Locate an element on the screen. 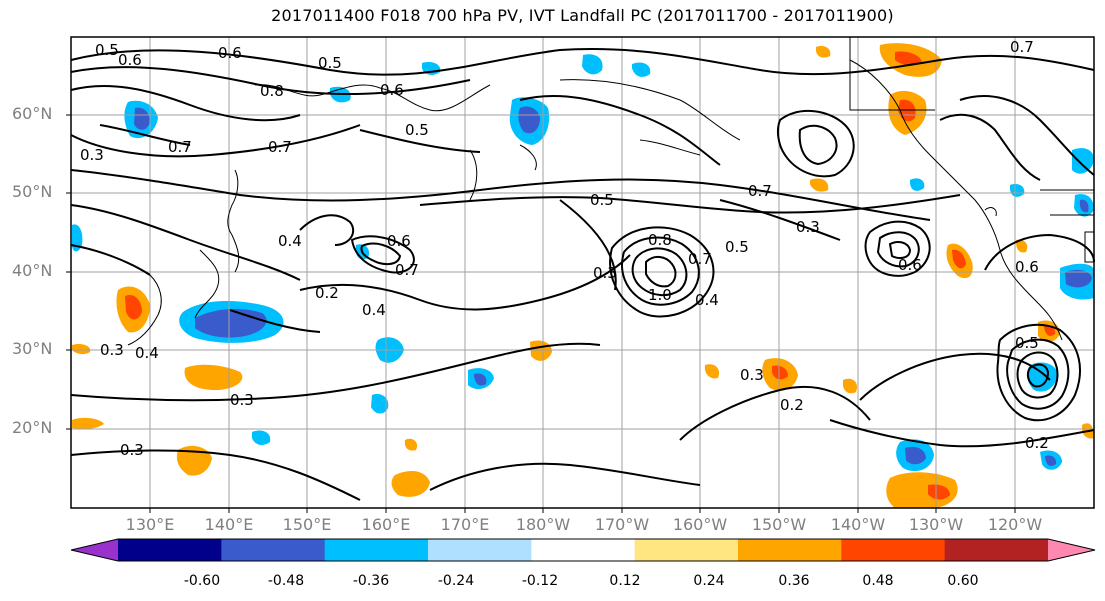 This screenshot has width=1105, height=601. neg-patch-east-coast-core is located at coordinates (1078, 279).